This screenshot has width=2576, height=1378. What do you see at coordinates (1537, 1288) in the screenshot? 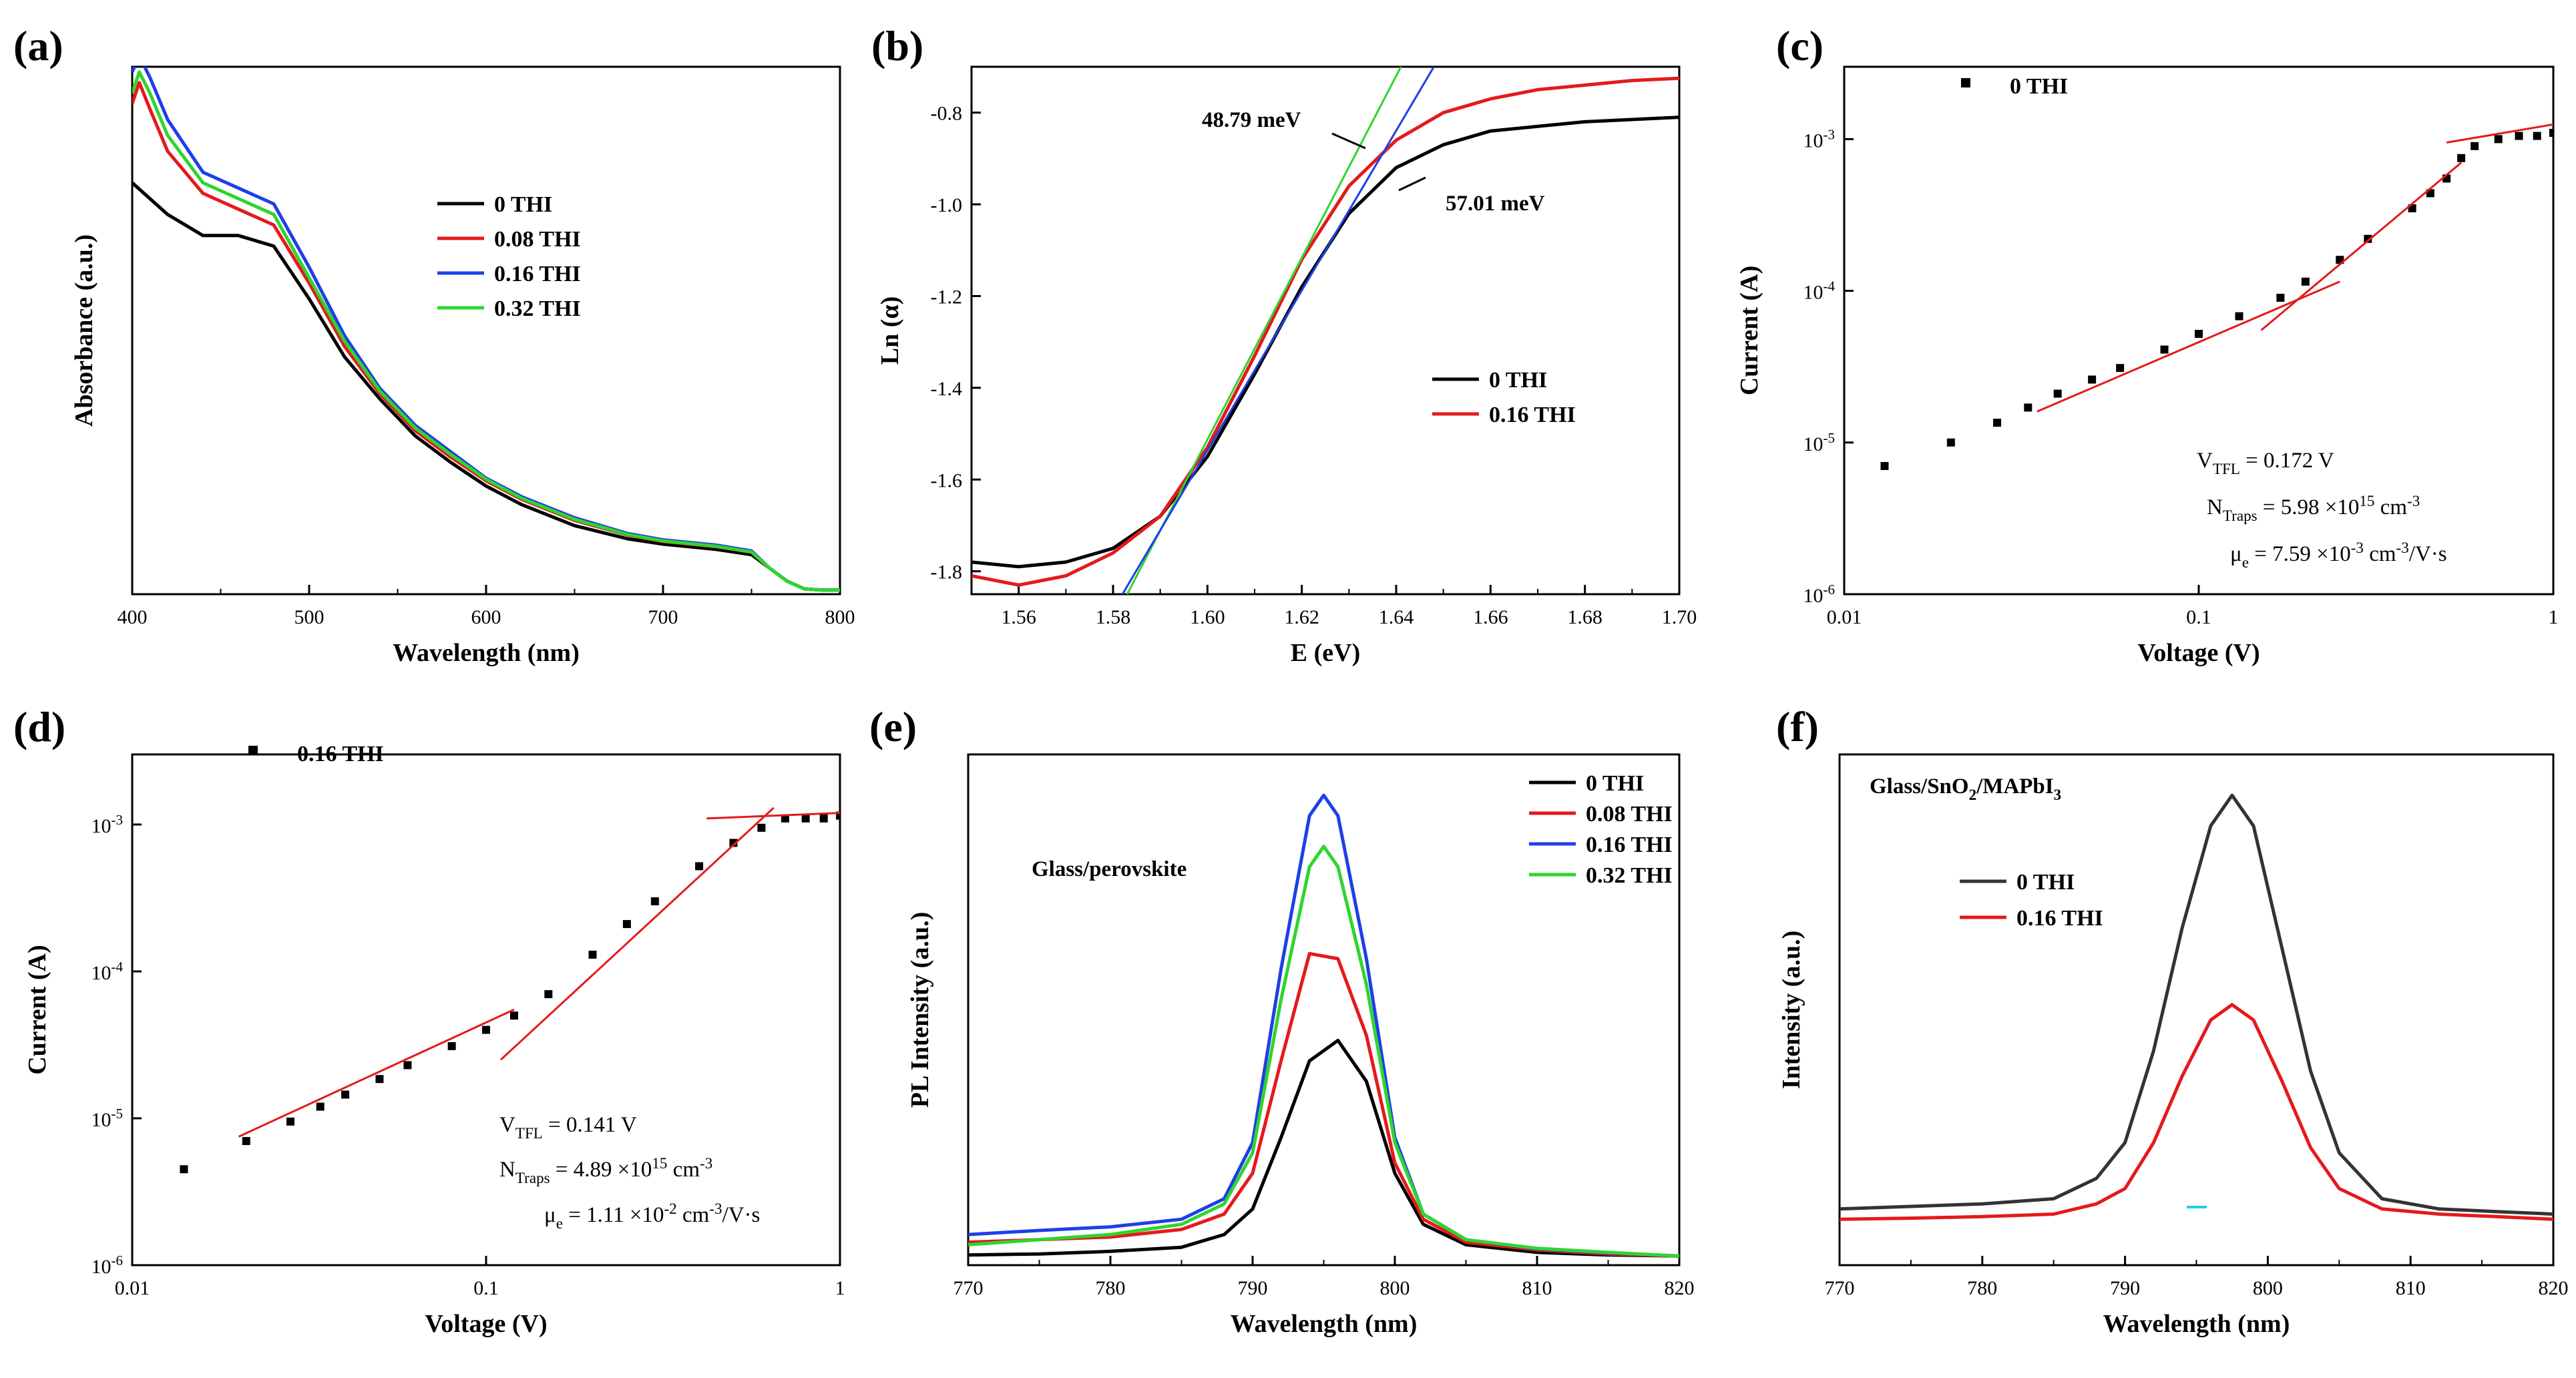
I see `x-tick-label: 810` at bounding box center [1537, 1288].